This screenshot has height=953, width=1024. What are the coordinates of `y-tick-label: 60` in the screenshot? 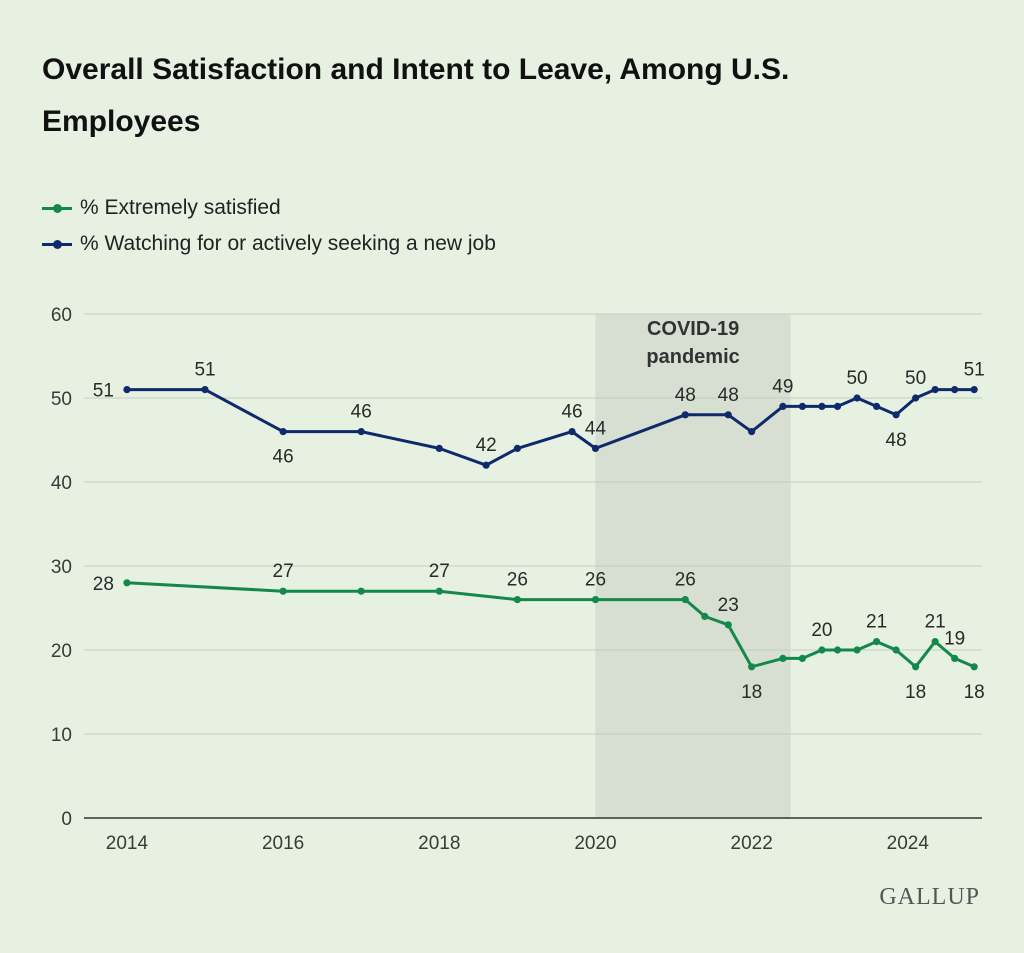 It's located at (61, 315).